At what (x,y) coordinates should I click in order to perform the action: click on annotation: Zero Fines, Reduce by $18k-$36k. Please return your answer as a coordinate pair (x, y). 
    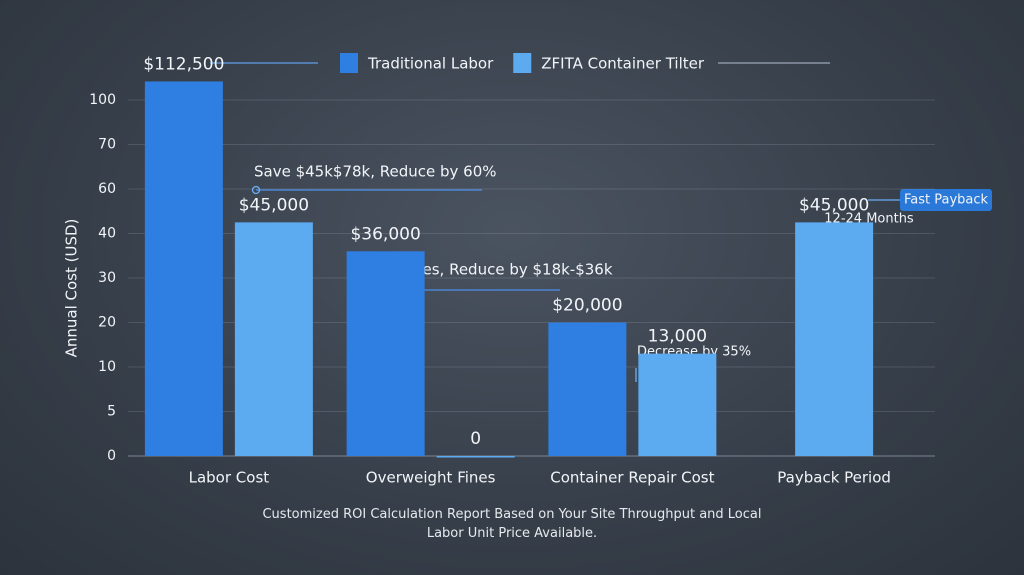
    Looking at the image, I should click on (487, 270).